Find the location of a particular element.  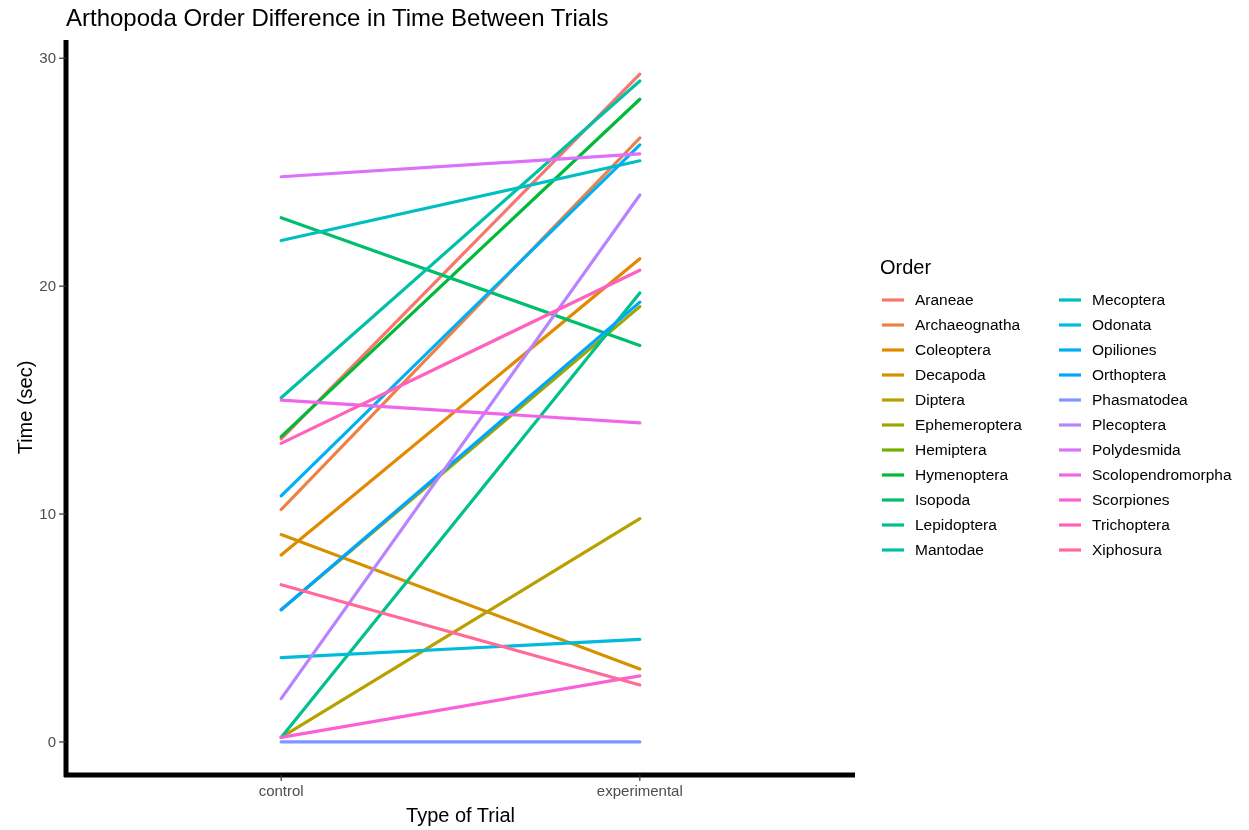

legend-title: Order is located at coordinates (906, 267).